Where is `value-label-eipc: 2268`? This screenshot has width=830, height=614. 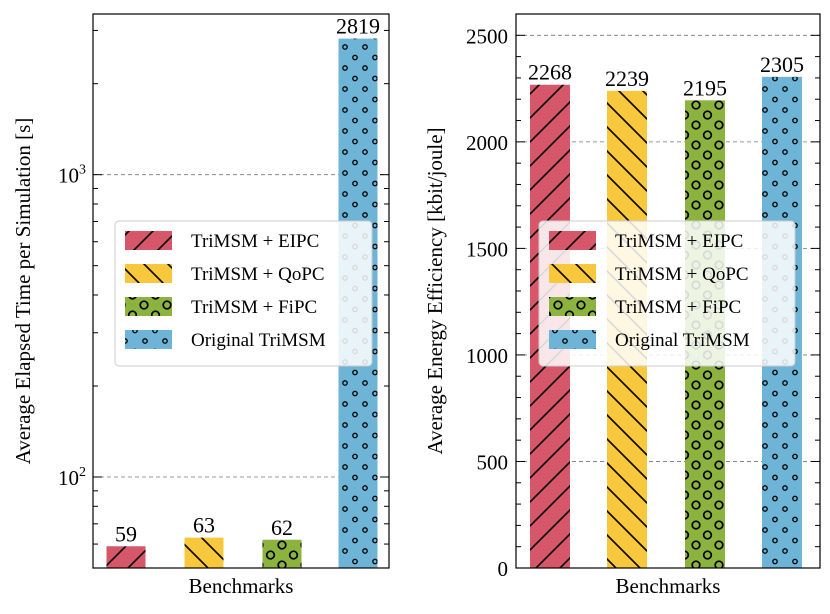
value-label-eipc: 2268 is located at coordinates (550, 72).